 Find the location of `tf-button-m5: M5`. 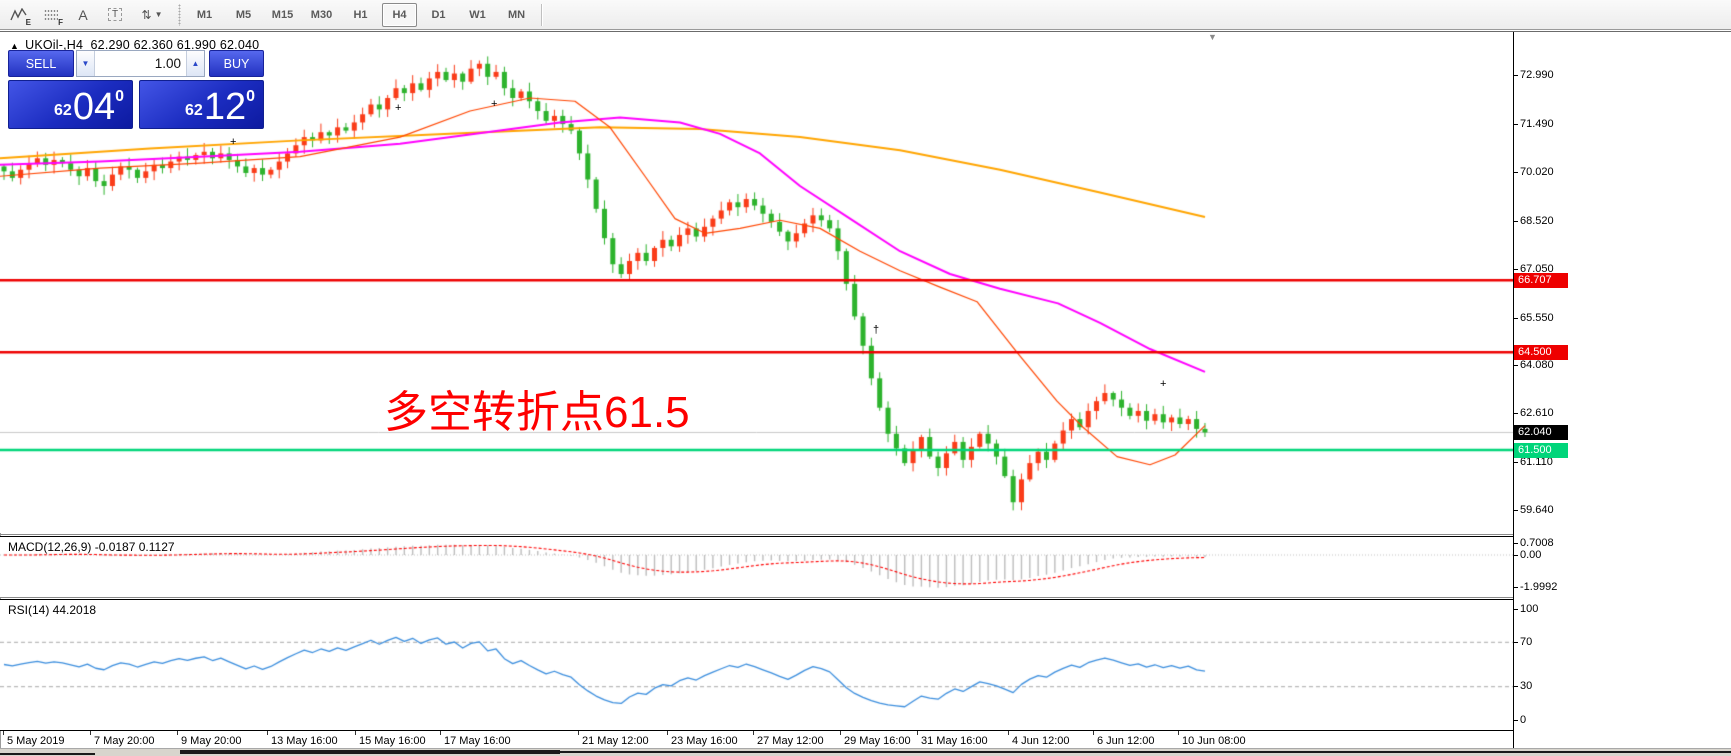

tf-button-m5: M5 is located at coordinates (243, 14).